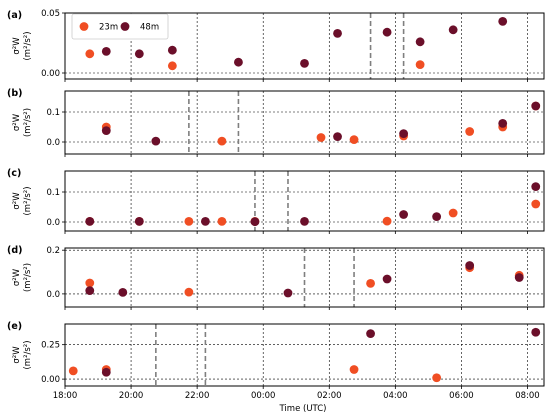  What do you see at coordinates (527, 396) in the screenshot?
I see `x-tick-label: 08:00` at bounding box center [527, 396].